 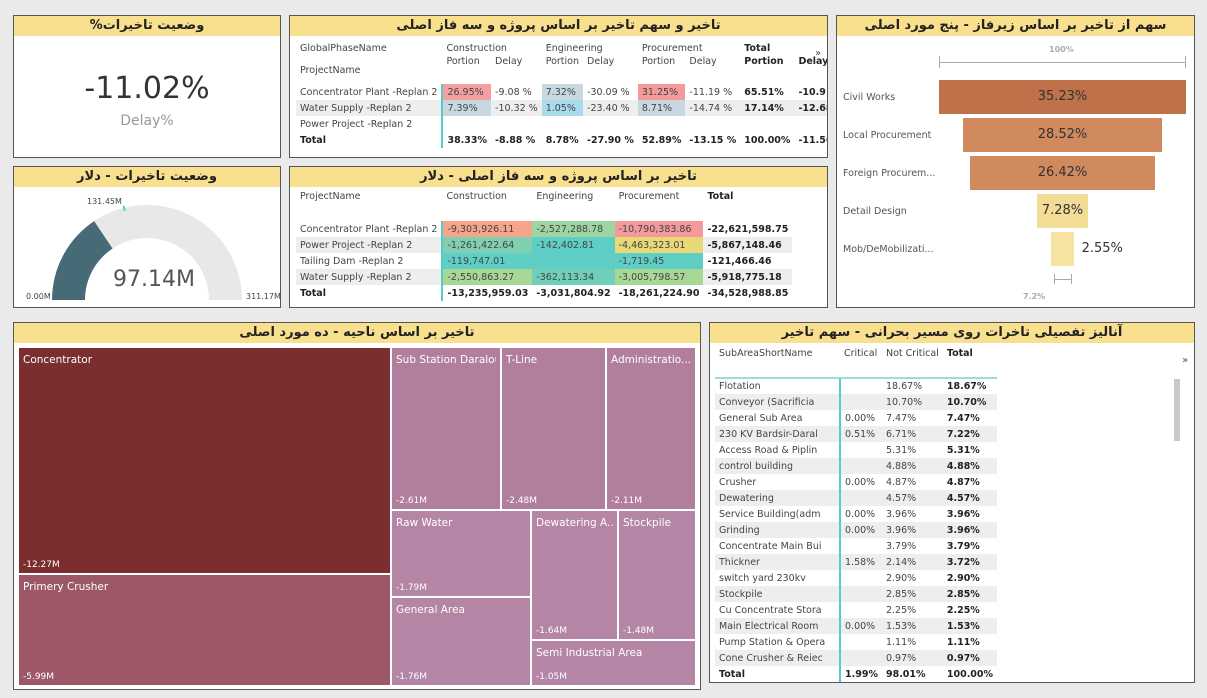 What do you see at coordinates (370, 124) in the screenshot?
I see `row-label: Power Project -Replan 2` at bounding box center [370, 124].